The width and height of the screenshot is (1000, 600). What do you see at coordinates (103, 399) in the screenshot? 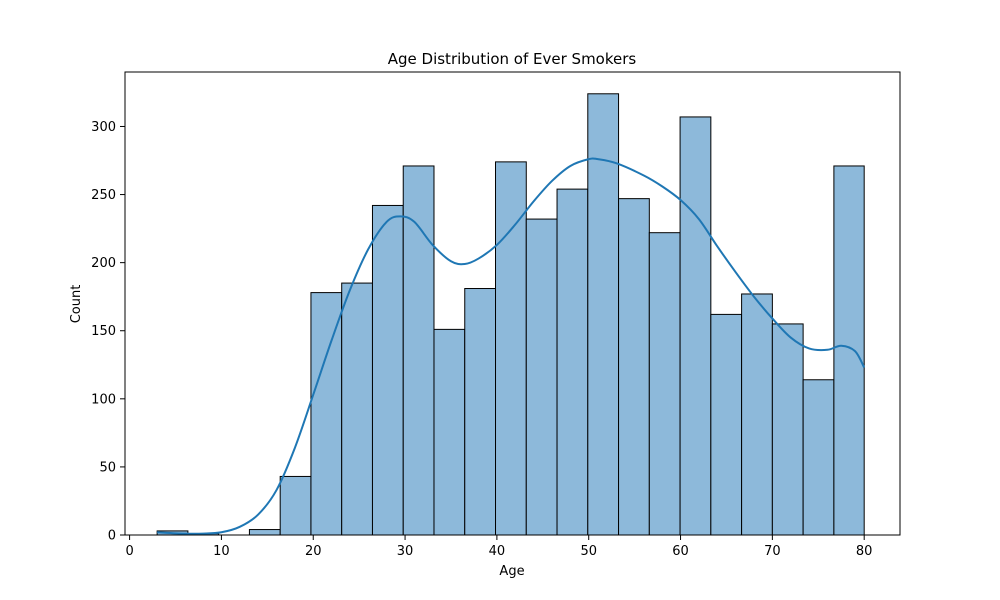
I see `y-tick-label: 100` at bounding box center [103, 399].